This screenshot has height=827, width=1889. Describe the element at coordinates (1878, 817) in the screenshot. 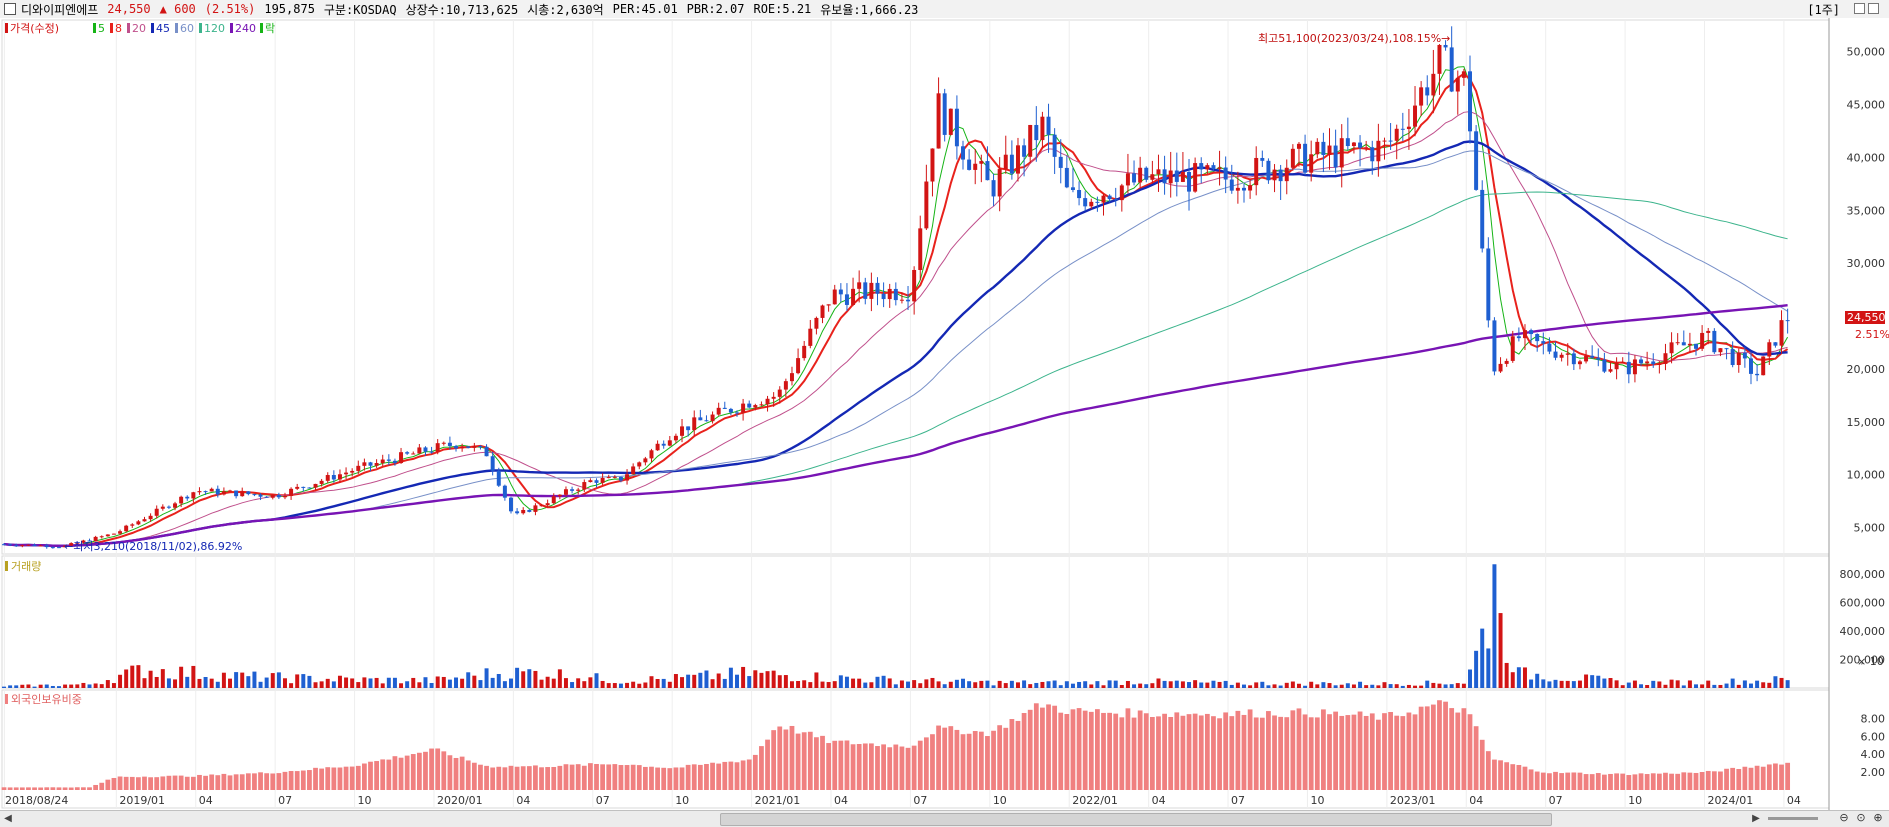

I see `zoom-in-icon: ⊕` at that location.